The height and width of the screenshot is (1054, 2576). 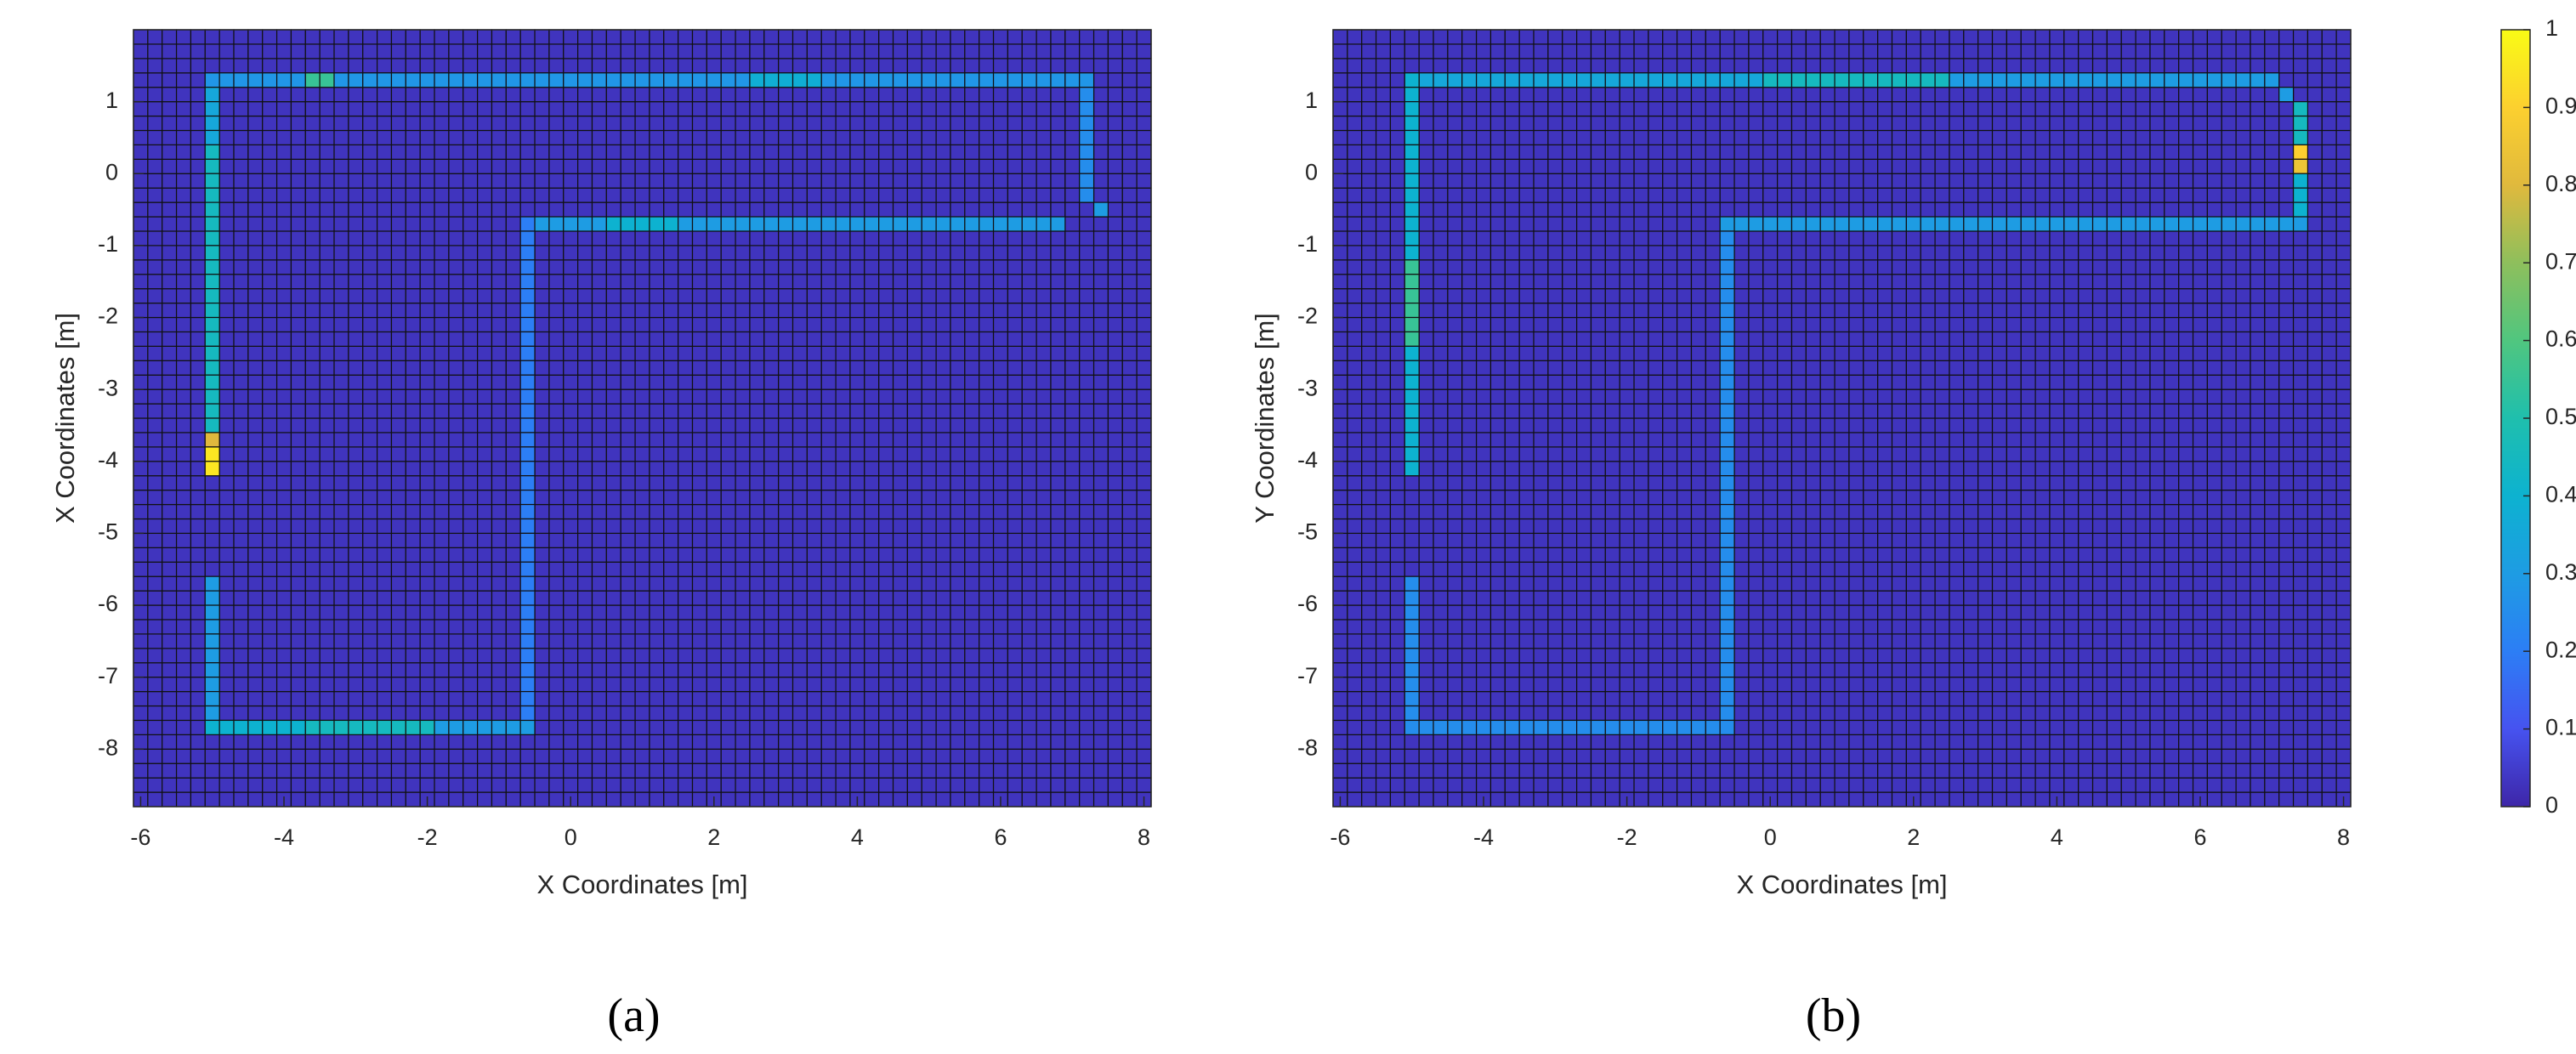 What do you see at coordinates (108, 532) in the screenshot?
I see `y-tick-label: -5` at bounding box center [108, 532].